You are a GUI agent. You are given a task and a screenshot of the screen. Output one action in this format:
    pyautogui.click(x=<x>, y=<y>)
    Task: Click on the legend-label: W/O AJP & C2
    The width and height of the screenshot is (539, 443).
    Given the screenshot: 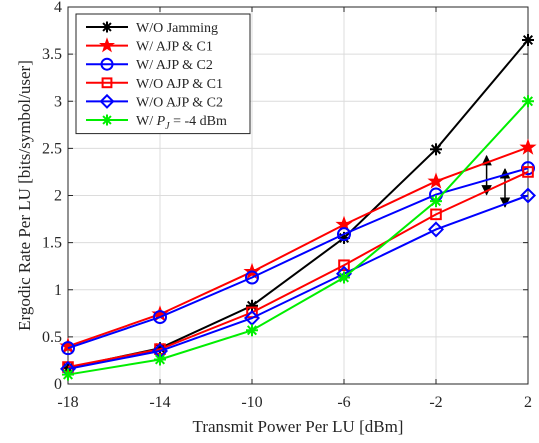 What is the action you would take?
    pyautogui.click(x=179, y=102)
    